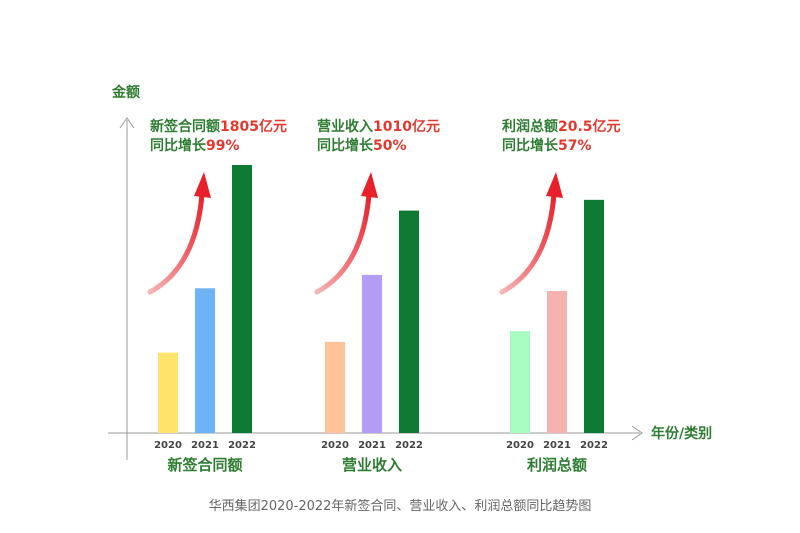 The width and height of the screenshot is (800, 533). I want to click on annotation-line-1: 新签合同额1805亿元, so click(218, 126).